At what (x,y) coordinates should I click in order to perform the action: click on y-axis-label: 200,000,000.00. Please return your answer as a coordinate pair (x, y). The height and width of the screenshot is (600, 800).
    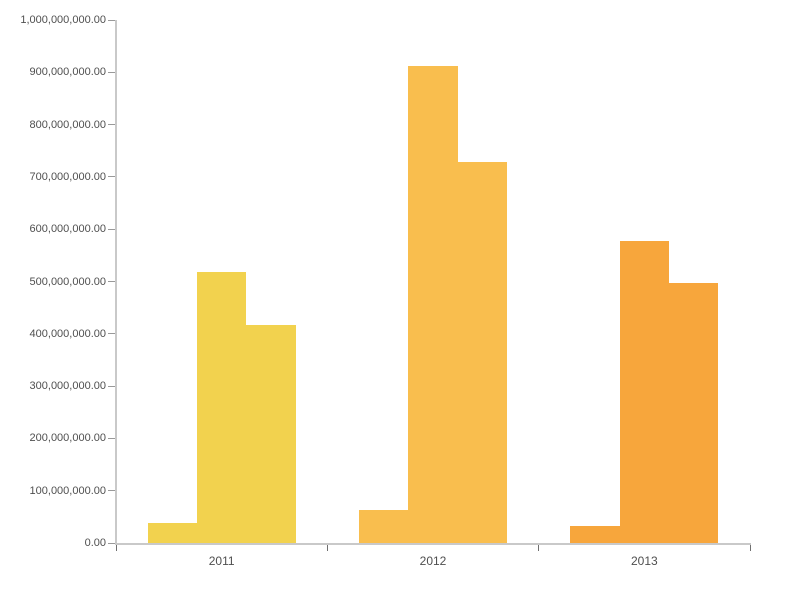
    Looking at the image, I should click on (67, 438).